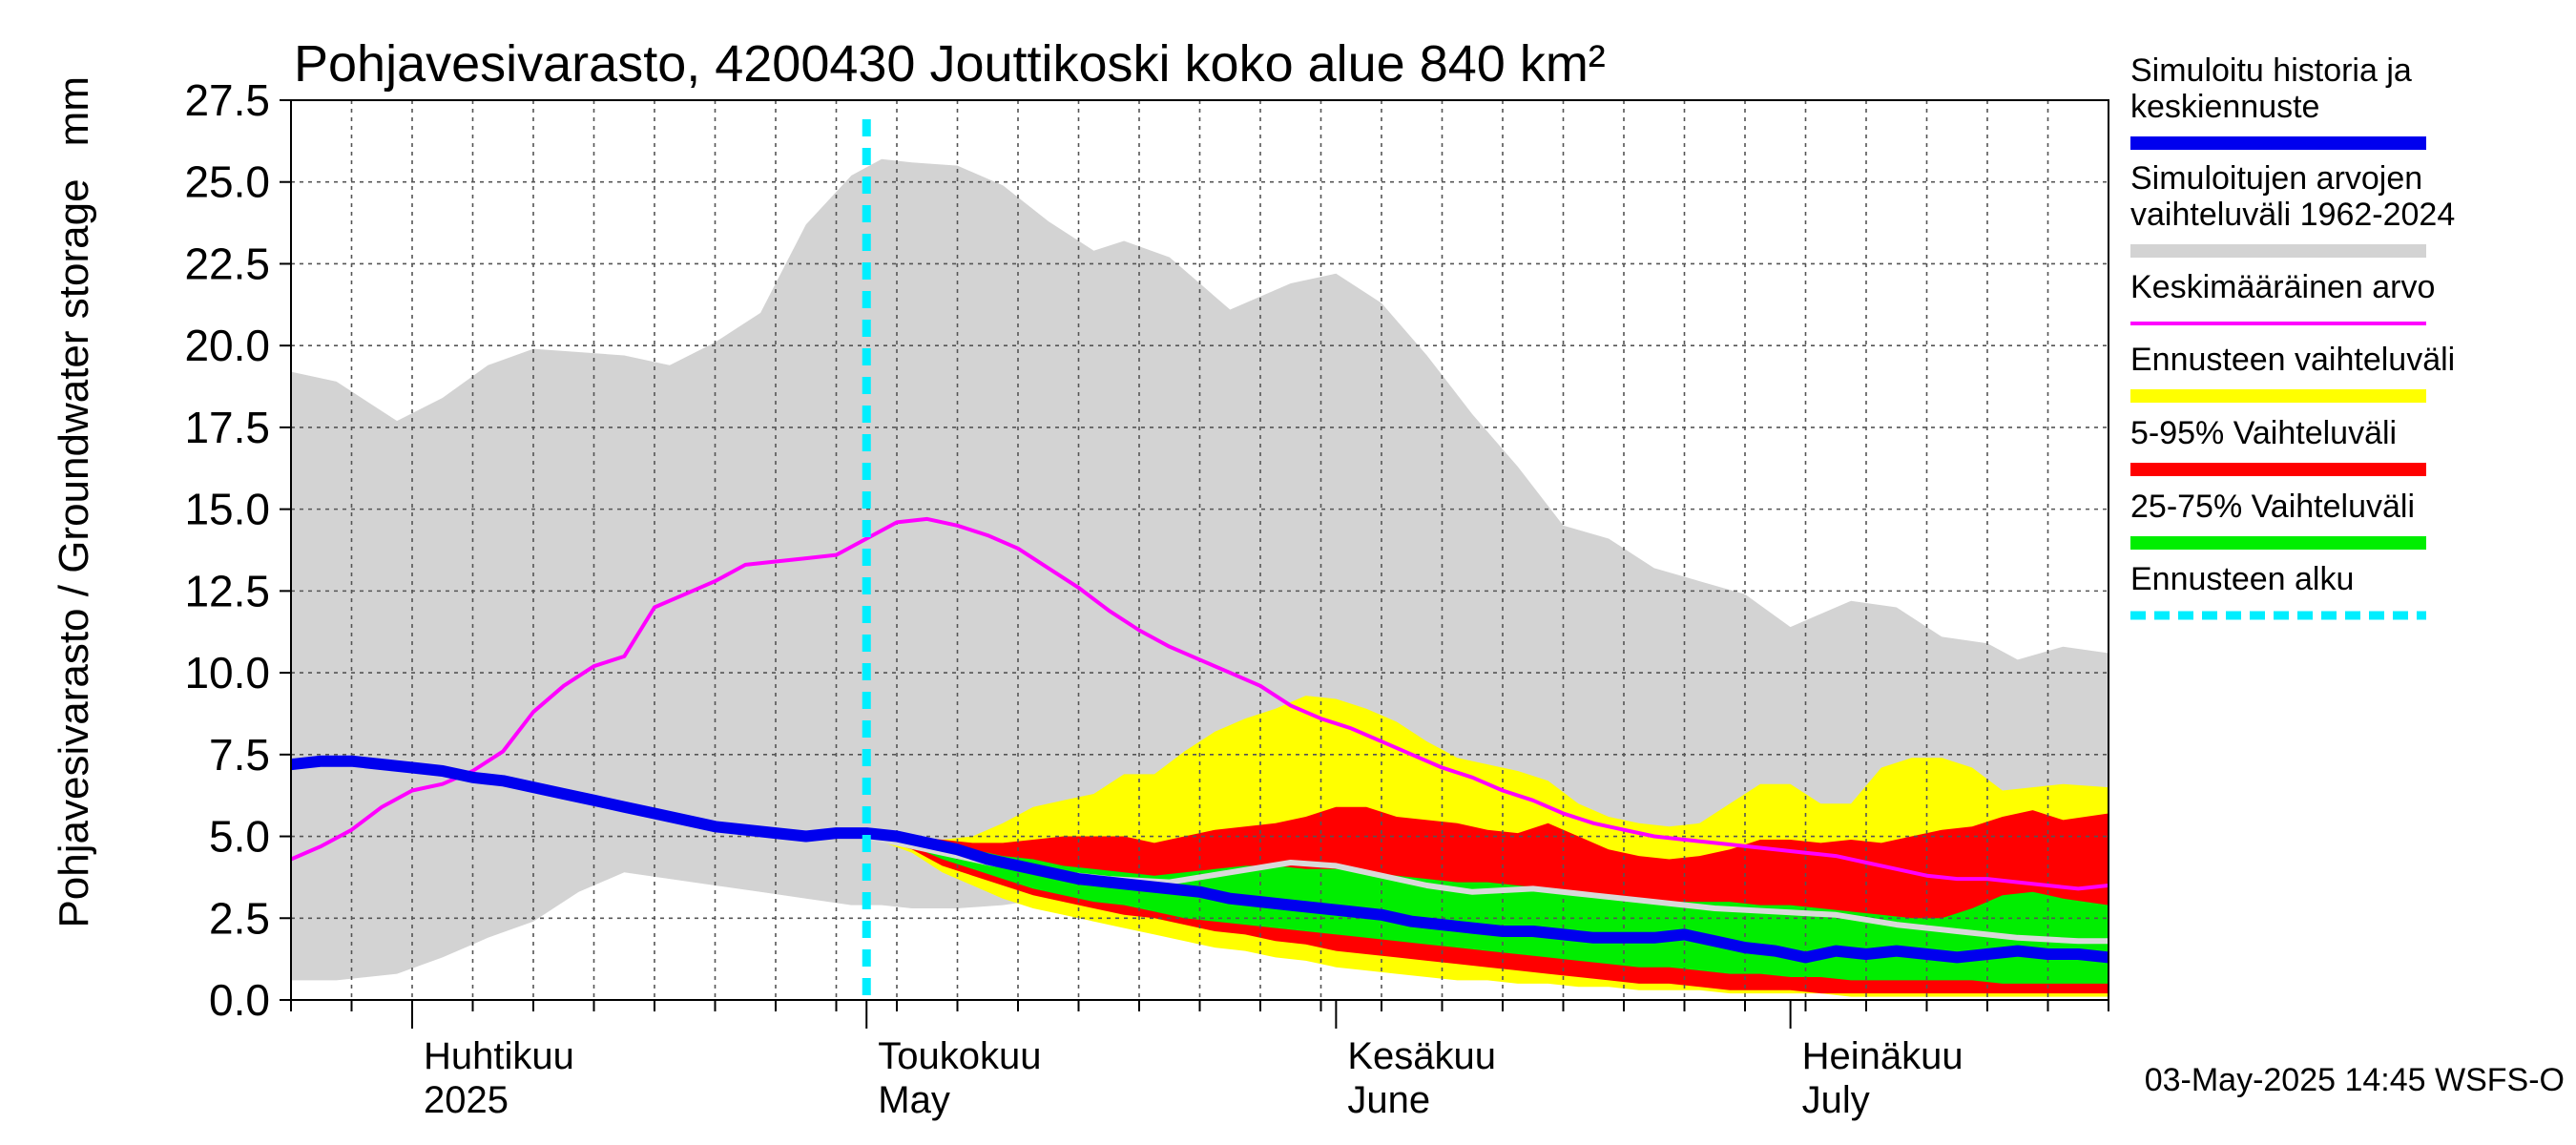 The height and width of the screenshot is (1145, 2576). What do you see at coordinates (227, 182) in the screenshot?
I see `y-tick-label: 25.0` at bounding box center [227, 182].